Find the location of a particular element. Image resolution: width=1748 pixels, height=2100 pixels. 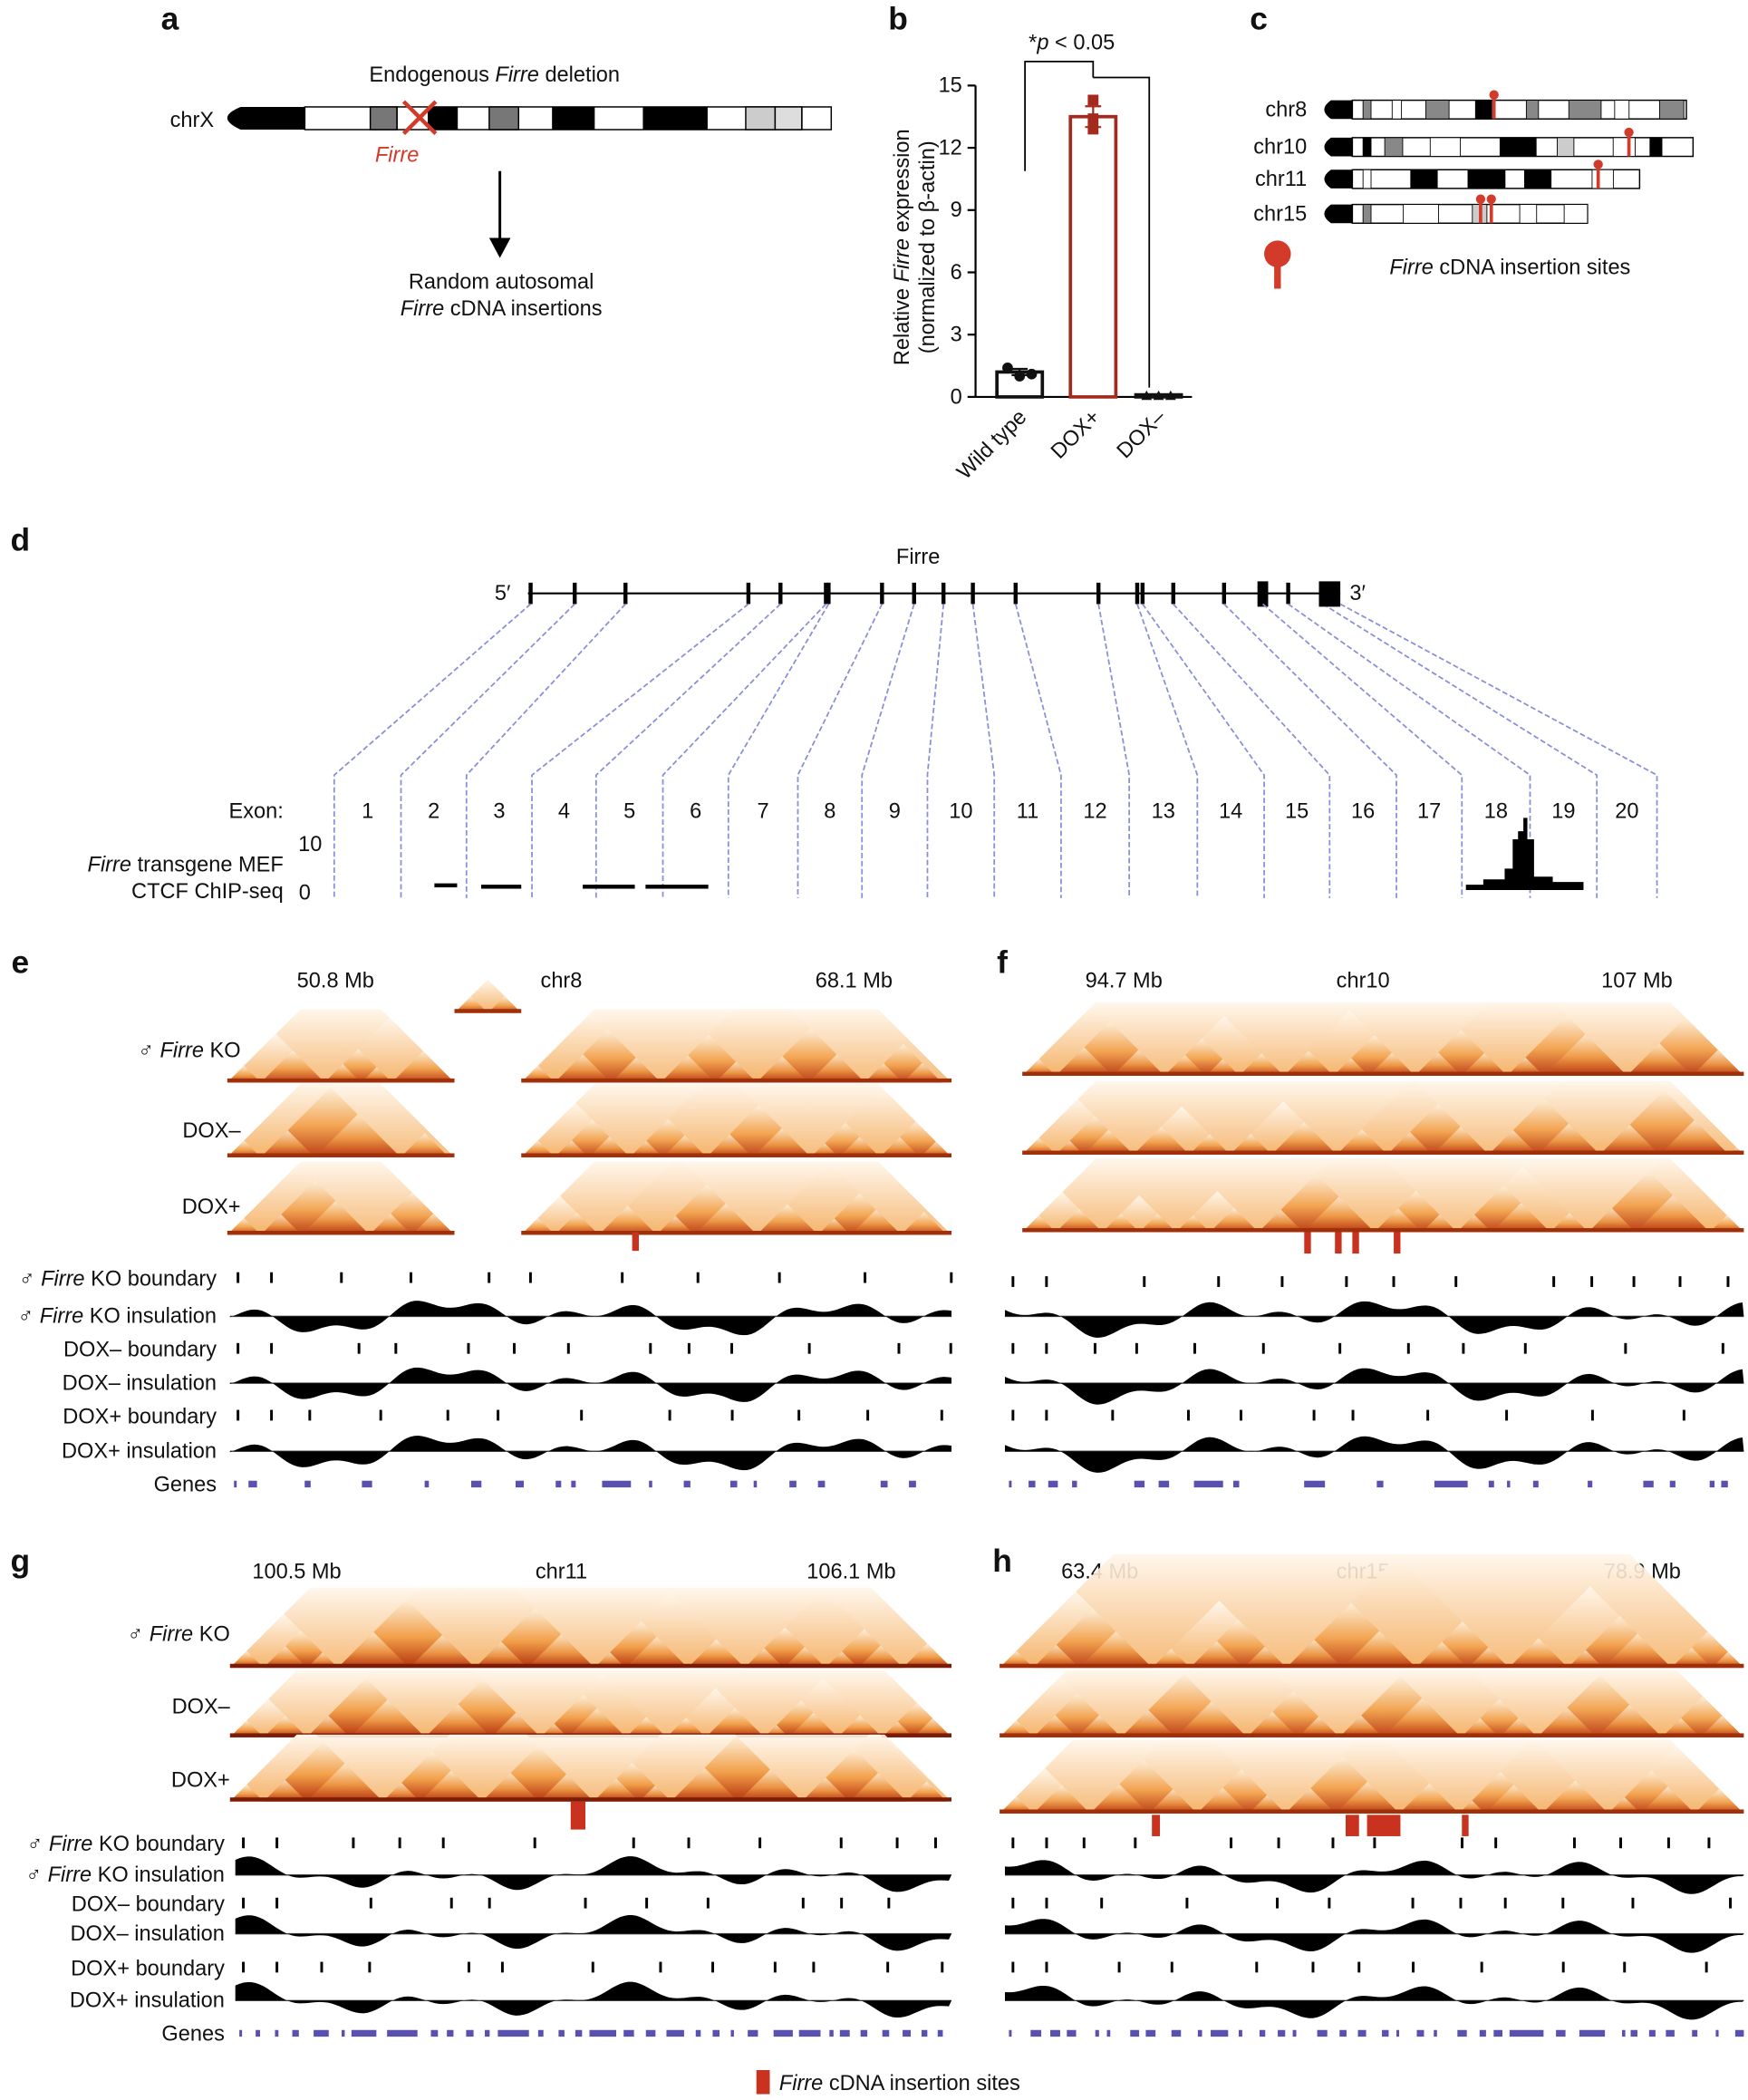

track-label: DOX– insulation is located at coordinates (140, 1382).